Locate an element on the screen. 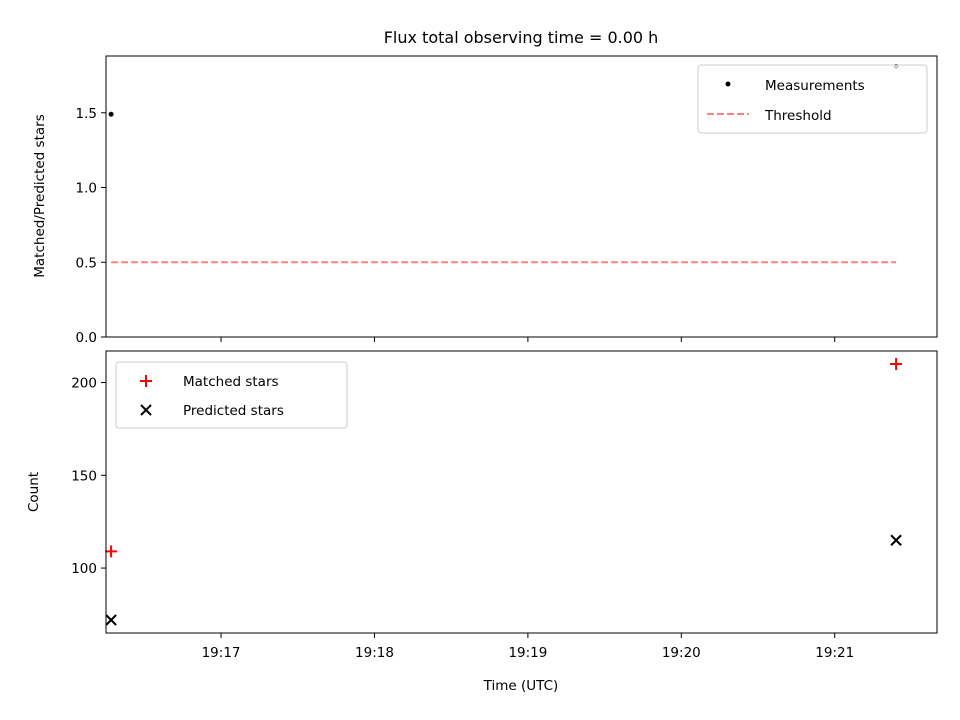 The height and width of the screenshot is (720, 960). x-ticks-bottom: 19:17 19:18 19:19 19:20 19:21 is located at coordinates (528, 647).